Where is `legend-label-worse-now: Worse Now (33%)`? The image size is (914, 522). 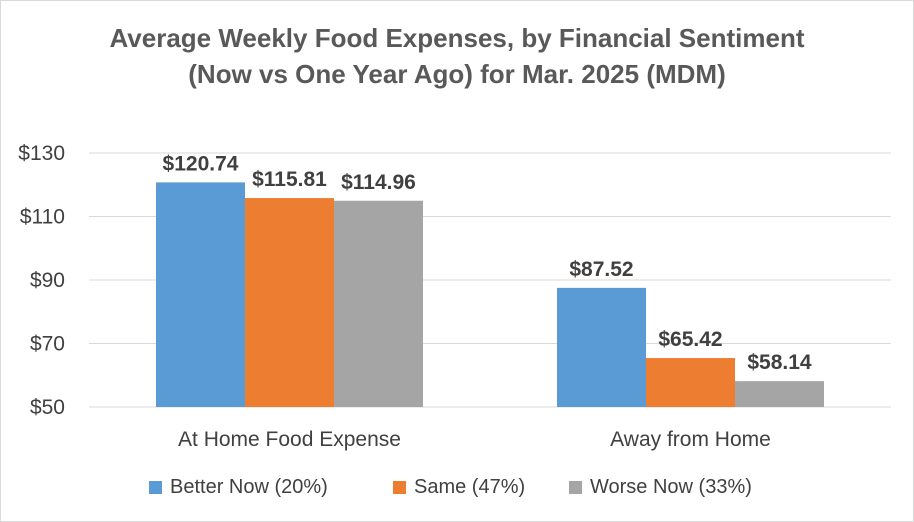
legend-label-worse-now: Worse Now (33%) is located at coordinates (671, 487).